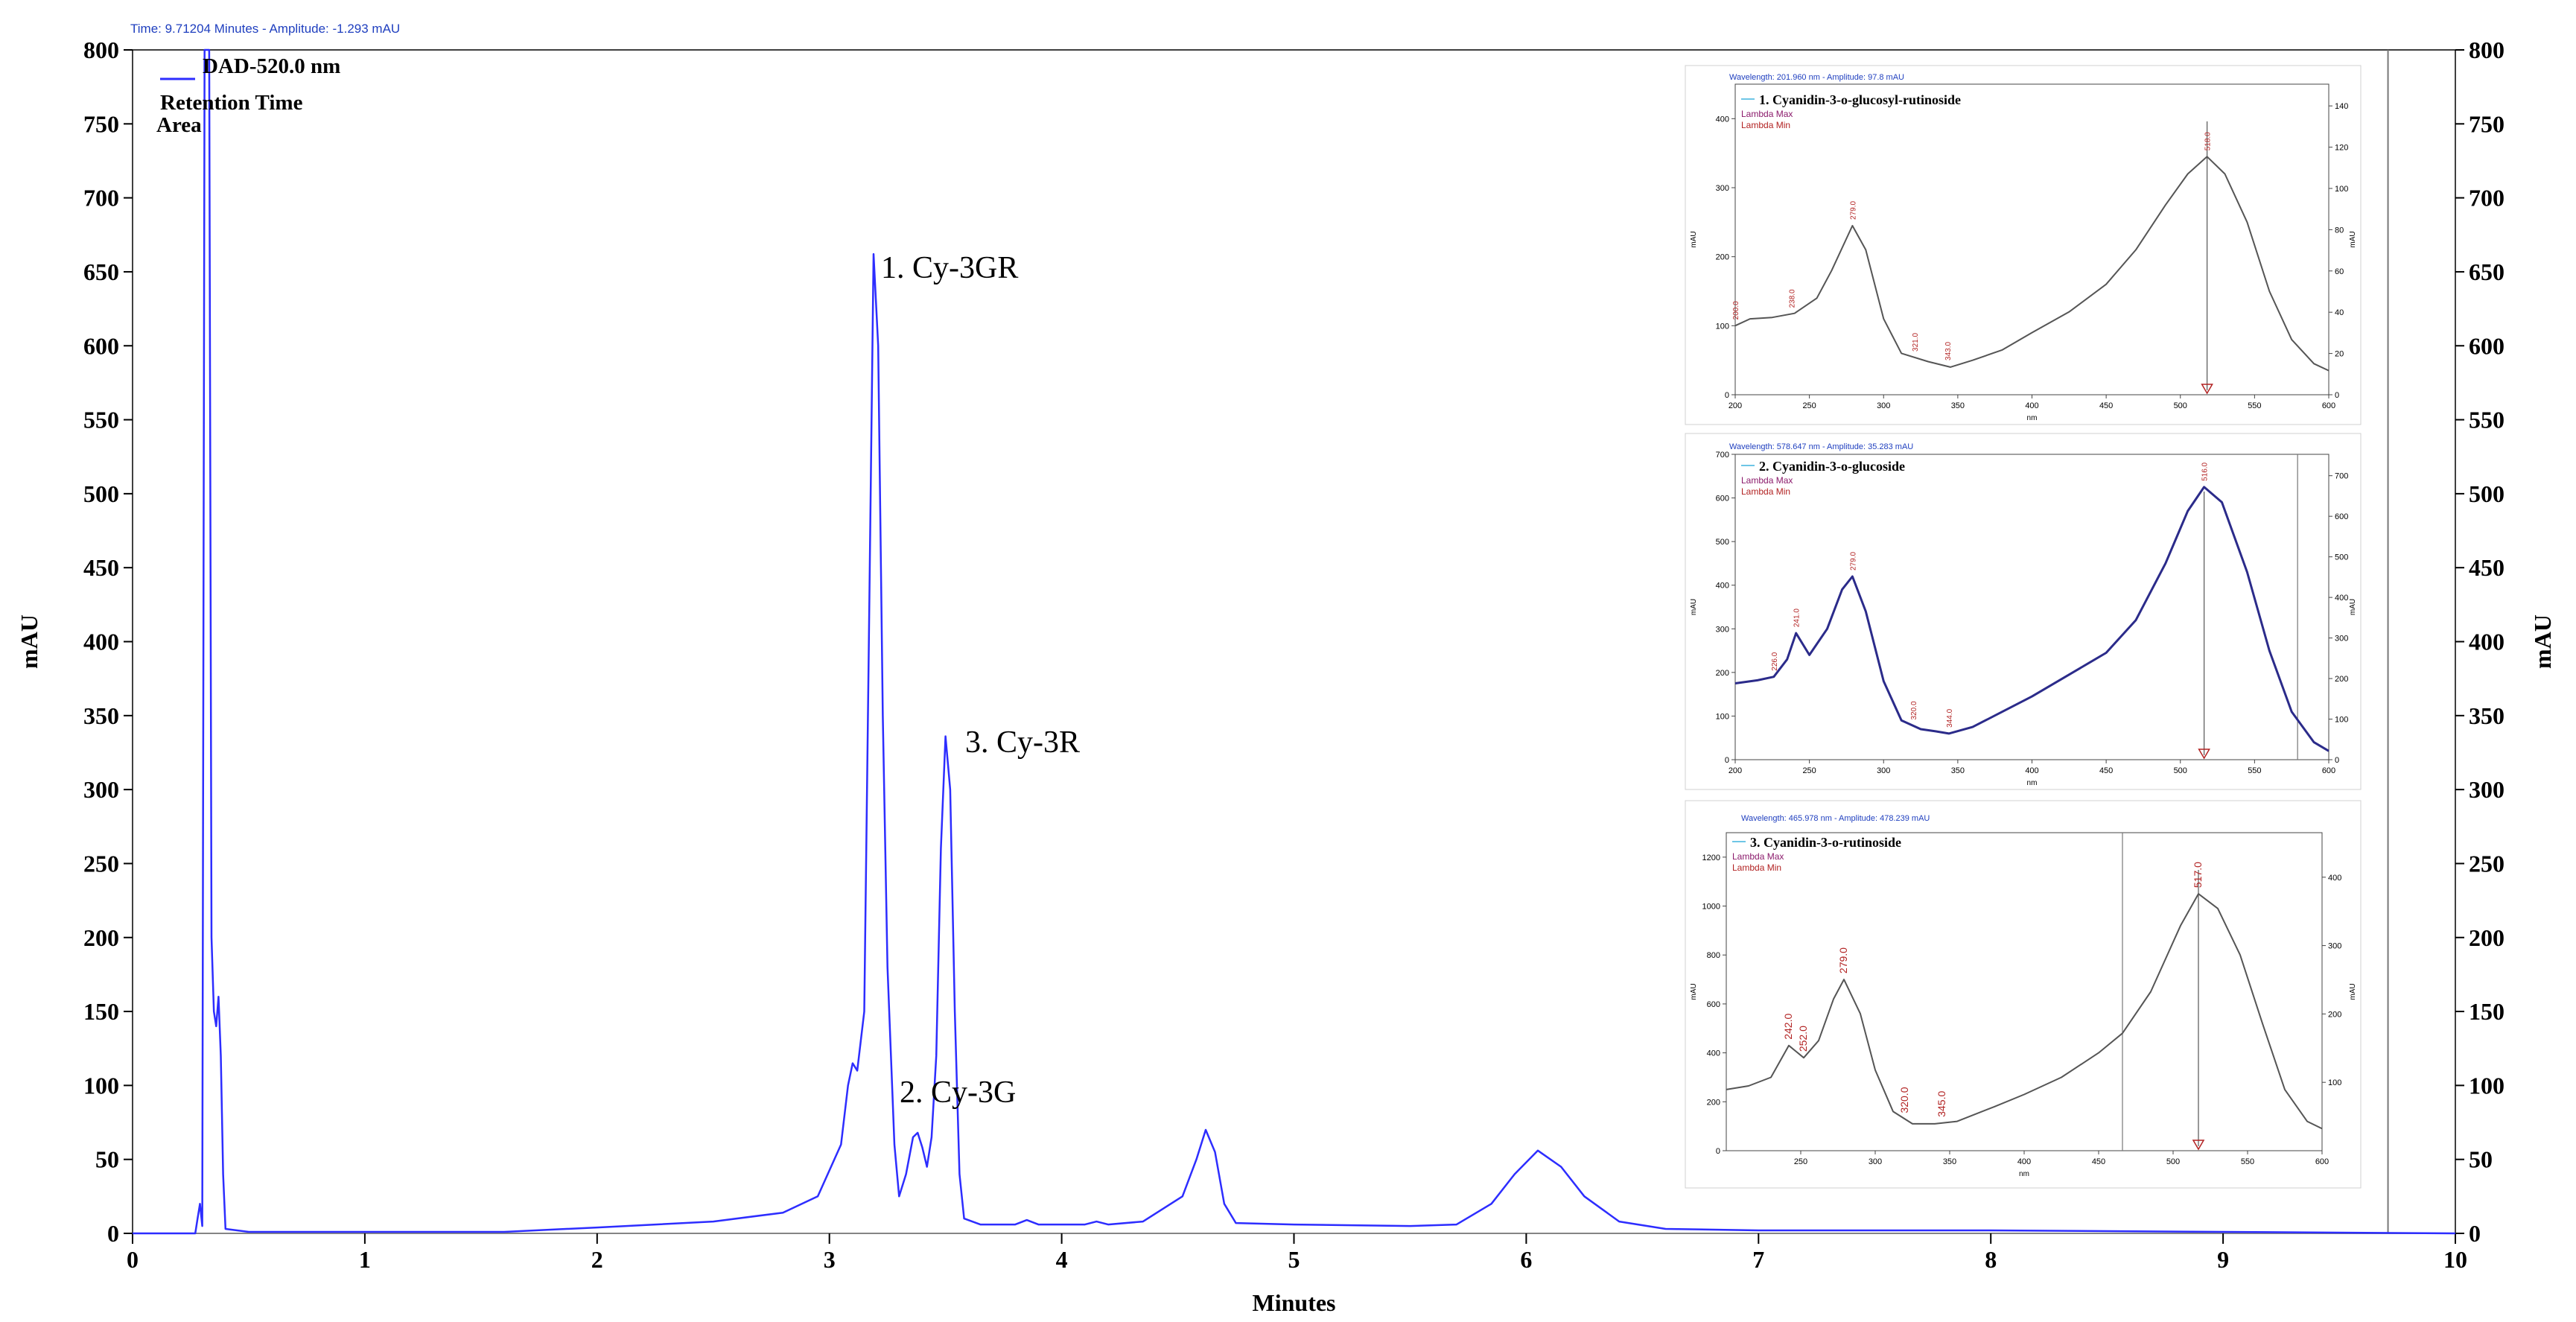  Describe the element at coordinates (1711, 858) in the screenshot. I see `inset-y-tick-label-left: 1200` at that location.